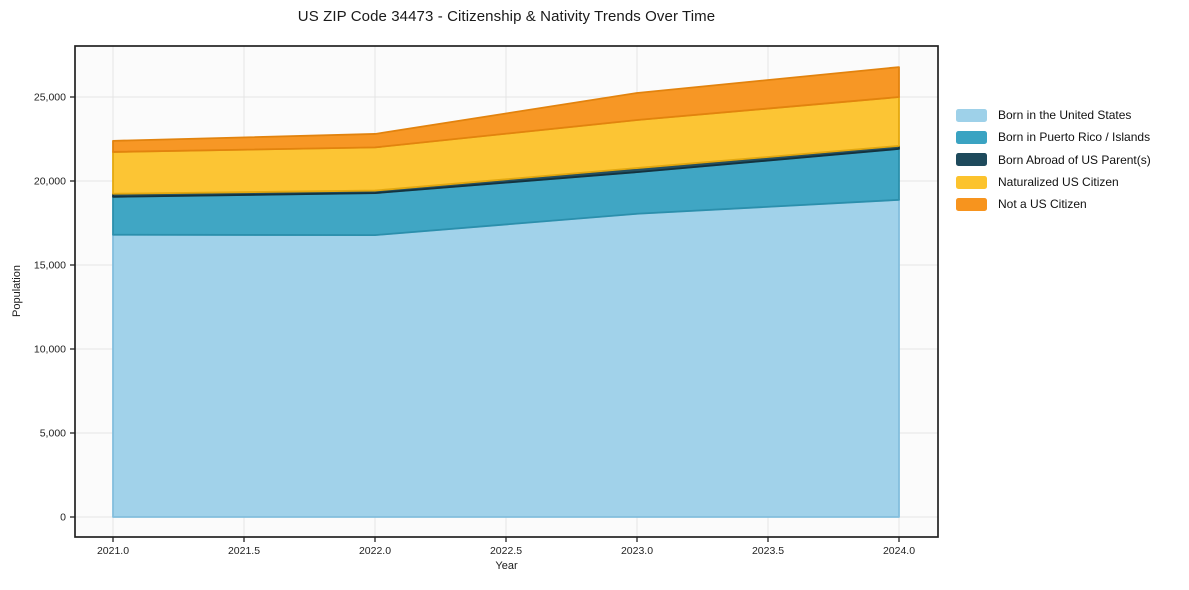  What do you see at coordinates (506, 109) in the screenshot?
I see `area-not-citizen` at bounding box center [506, 109].